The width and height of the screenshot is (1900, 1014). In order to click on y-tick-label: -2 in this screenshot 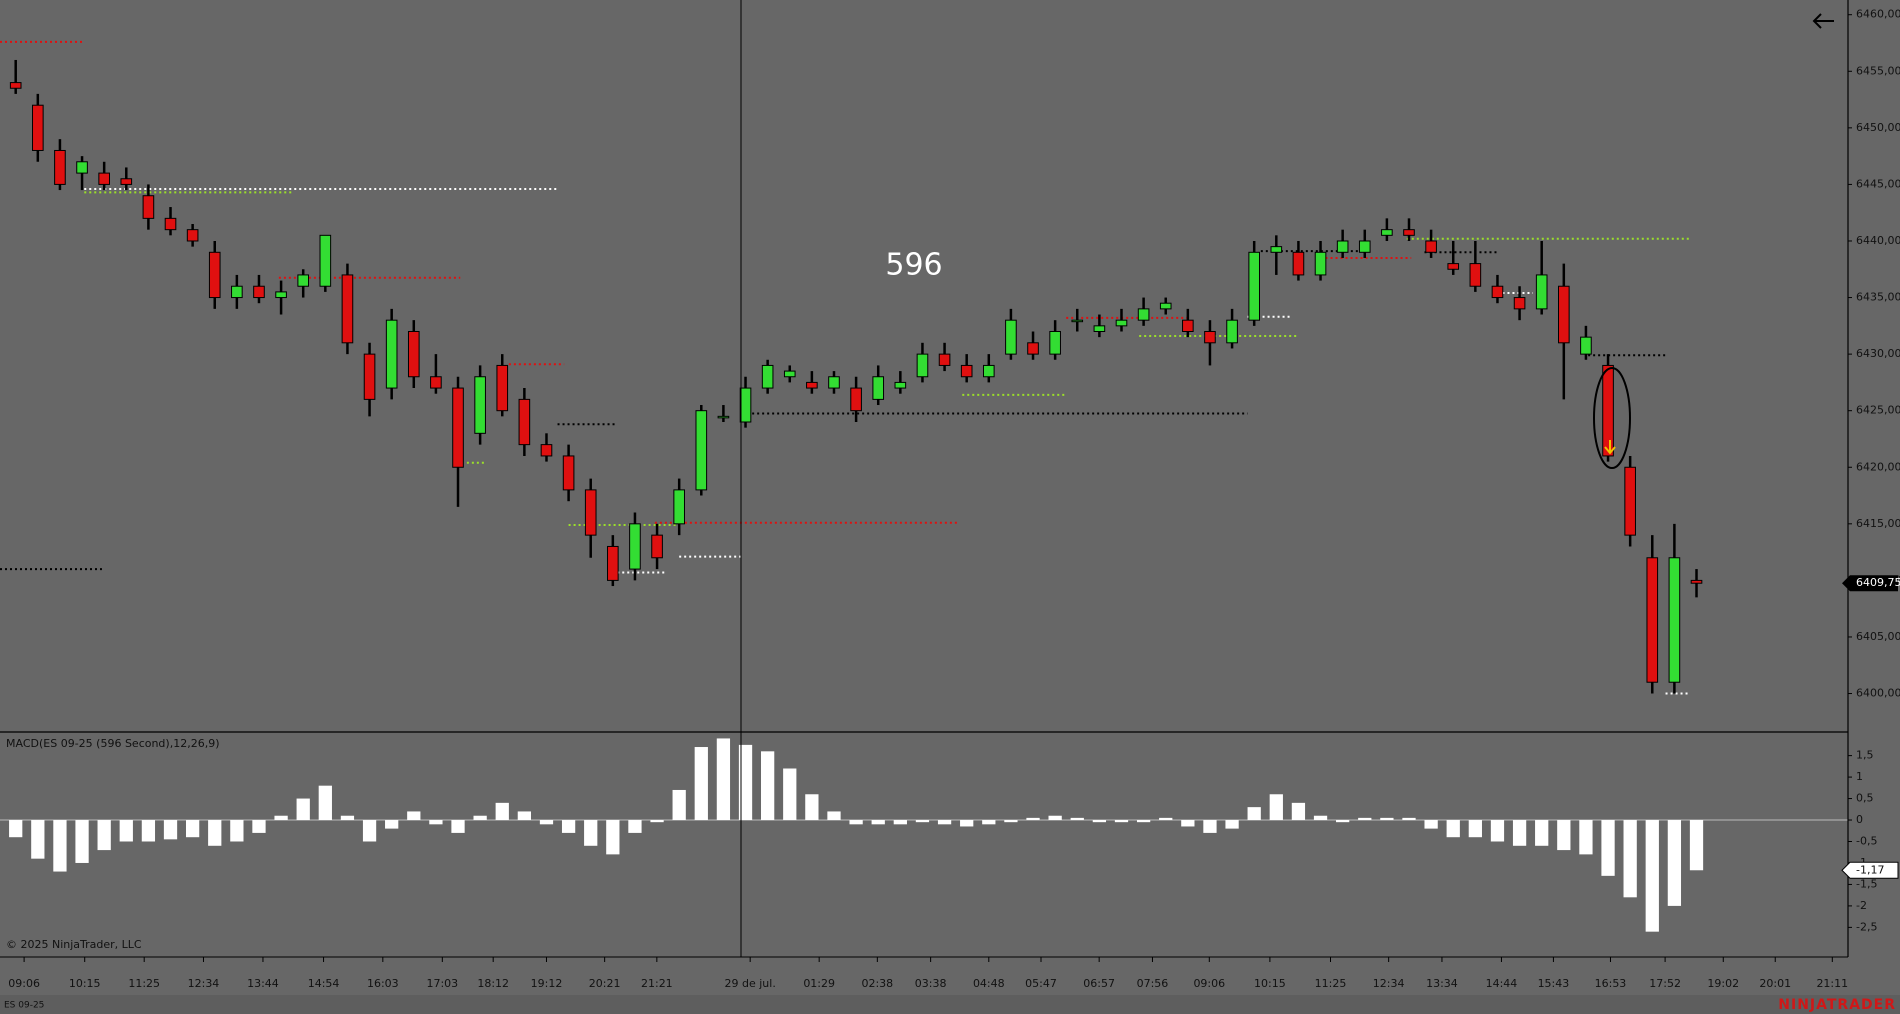, I will do `click(1861, 905)`.